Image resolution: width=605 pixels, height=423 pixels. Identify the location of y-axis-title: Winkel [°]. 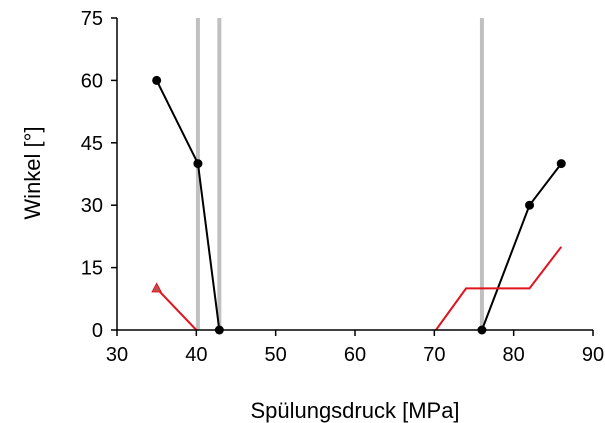
(32, 172).